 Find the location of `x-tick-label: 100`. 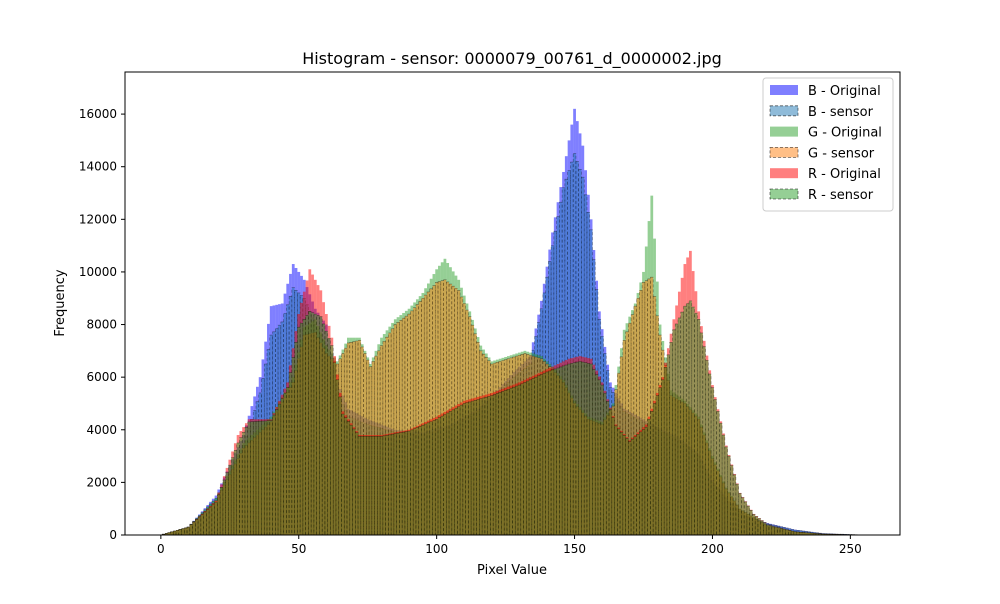

x-tick-label: 100 is located at coordinates (436, 549).